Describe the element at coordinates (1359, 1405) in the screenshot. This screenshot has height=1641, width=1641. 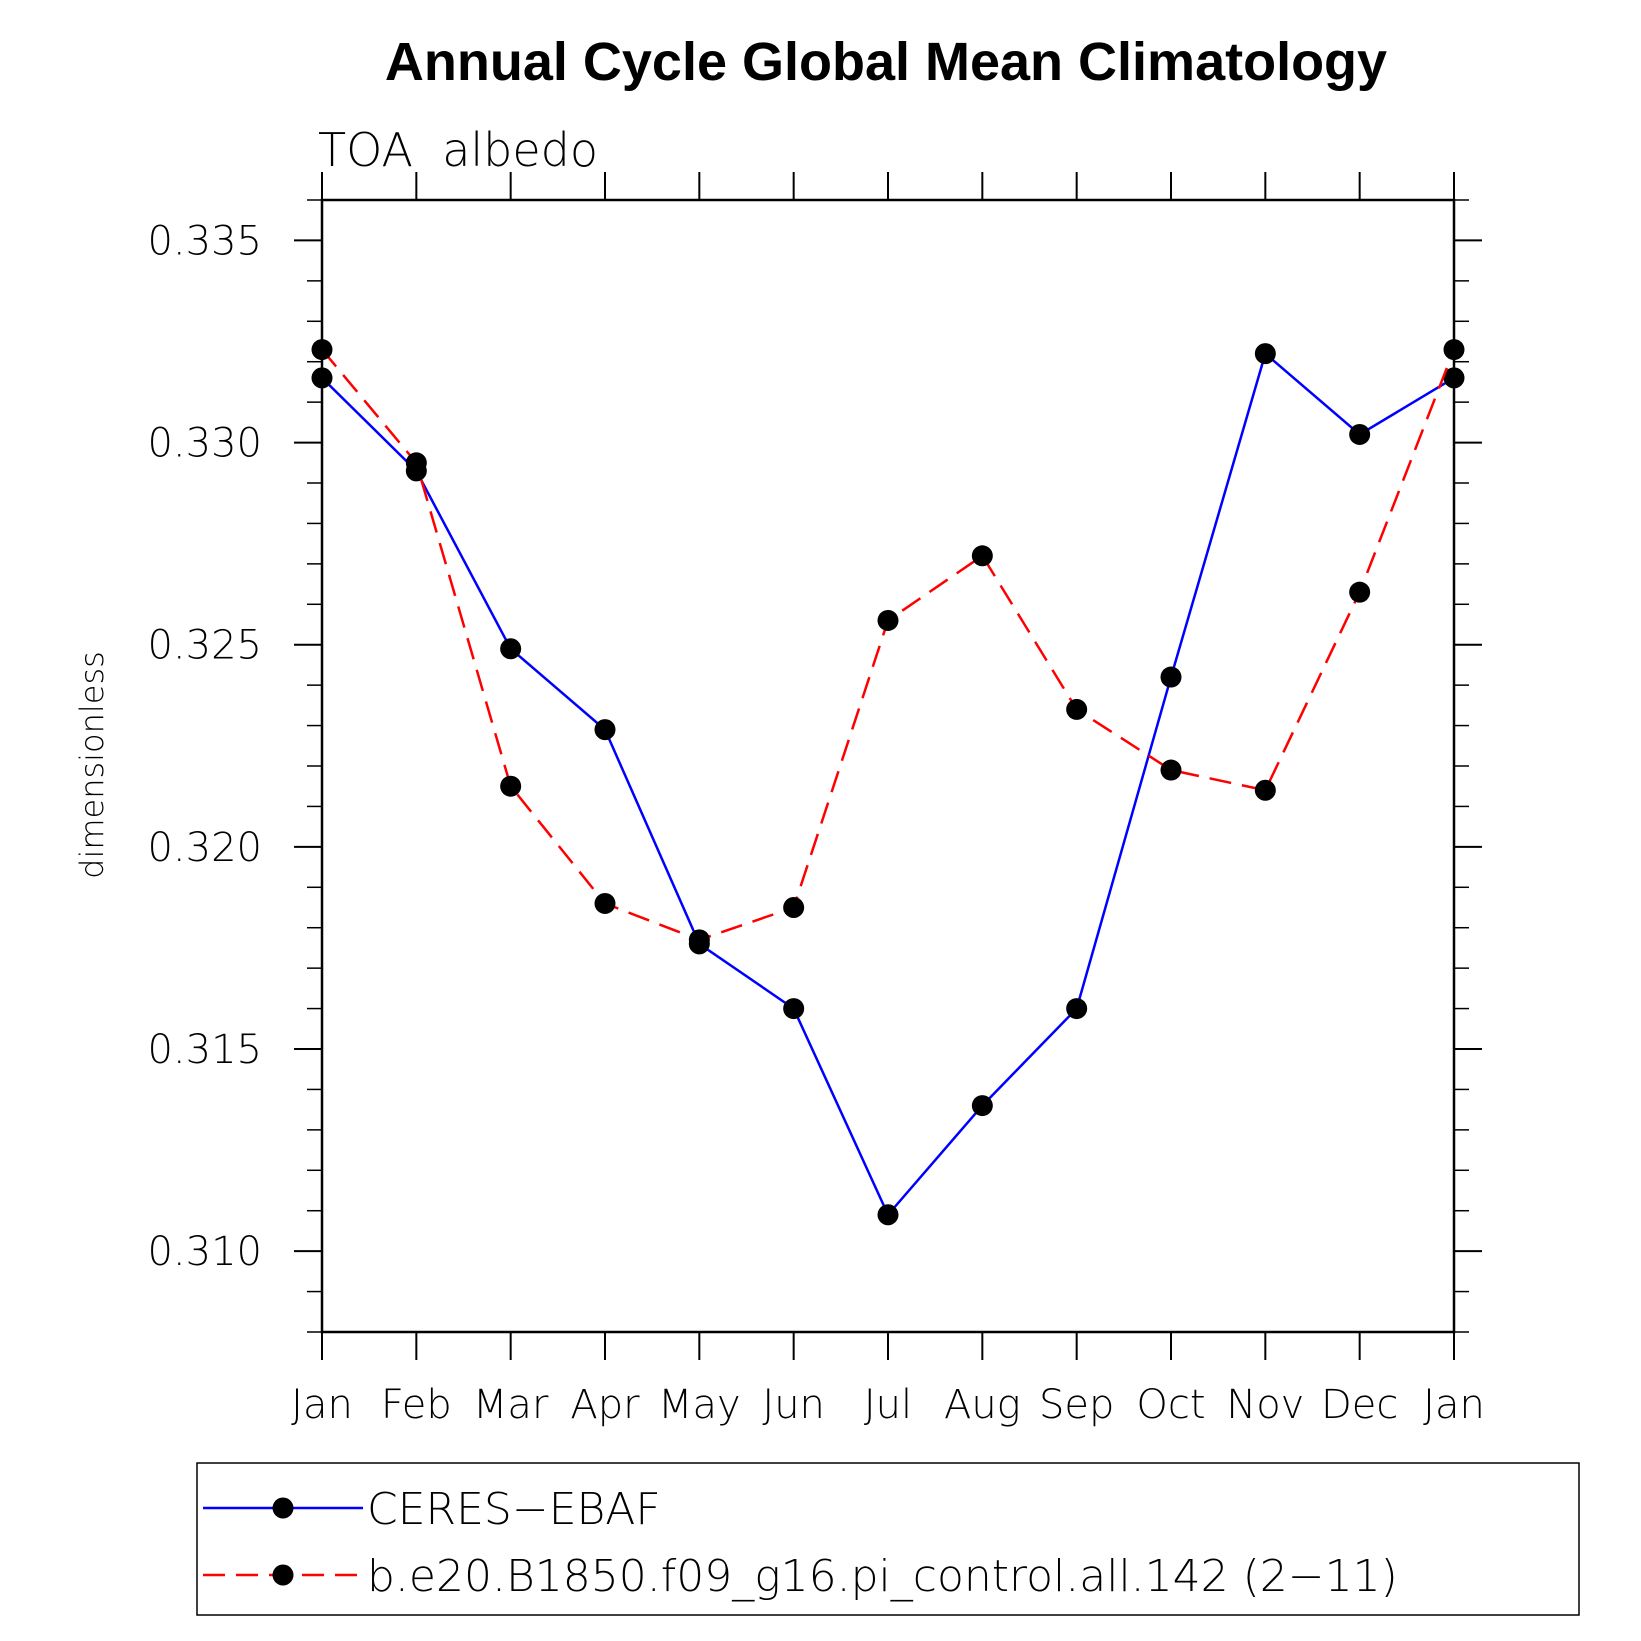
I see `x-tick-label: Dec` at that location.